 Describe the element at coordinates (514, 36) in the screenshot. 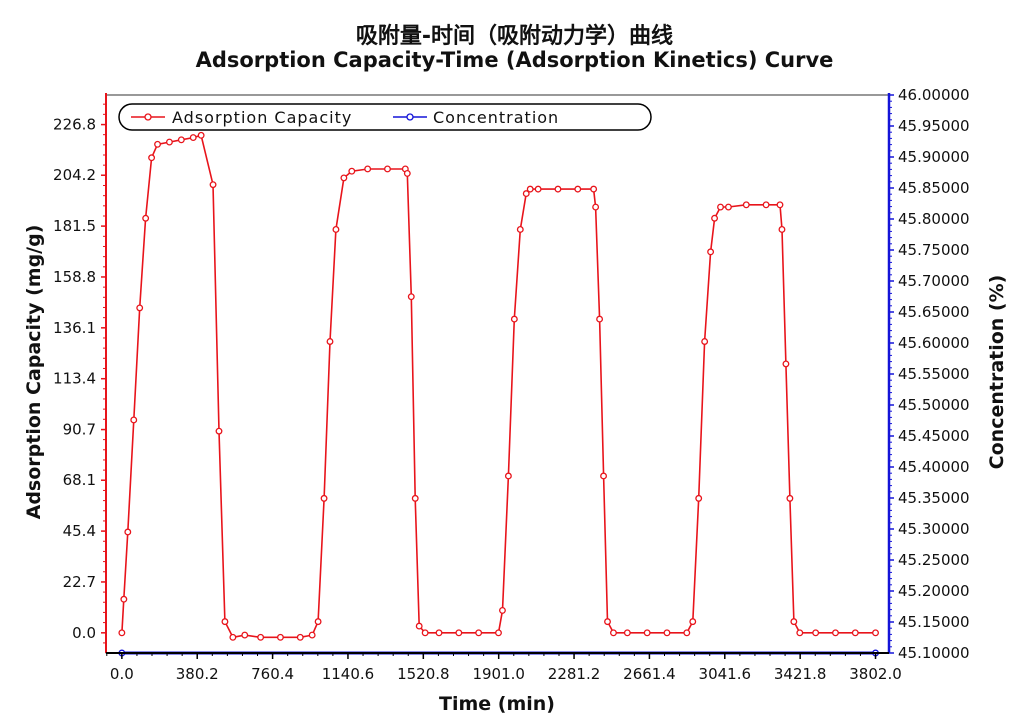

I see `chart-title: 吸附量-时间（吸附动力学）曲线` at that location.